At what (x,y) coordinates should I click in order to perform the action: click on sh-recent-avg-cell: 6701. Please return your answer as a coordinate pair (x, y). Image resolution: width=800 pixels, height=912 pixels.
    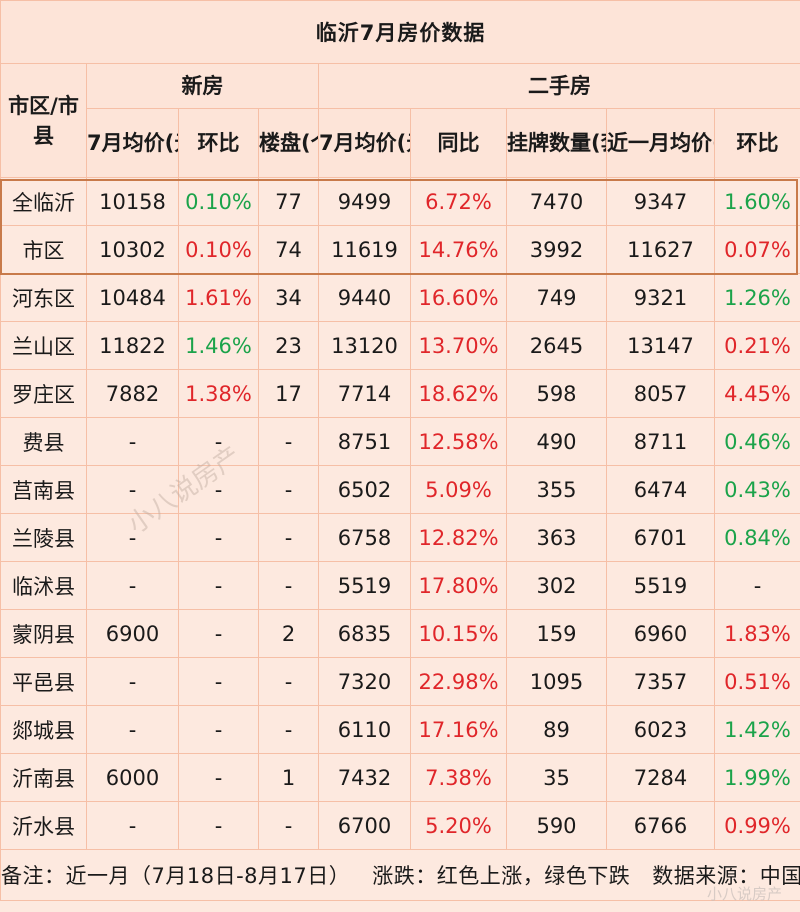
    Looking at the image, I should click on (660, 537).